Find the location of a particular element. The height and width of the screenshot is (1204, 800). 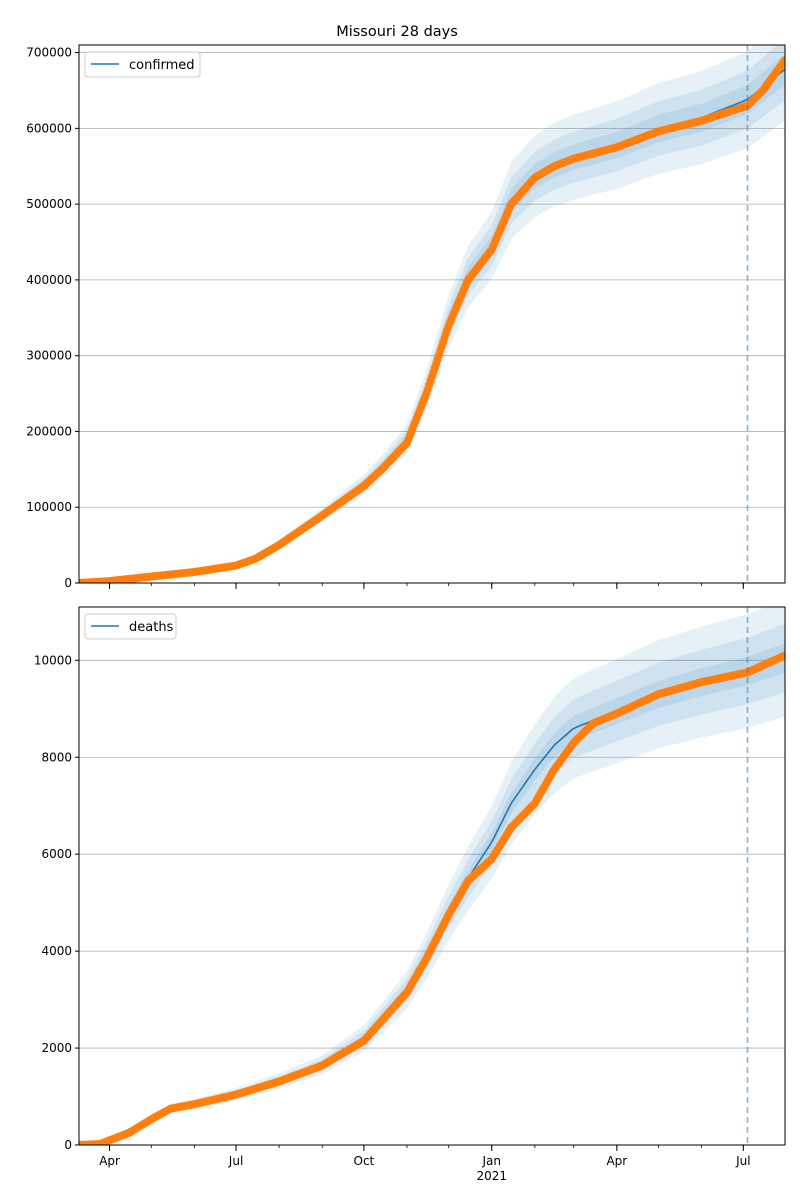

legend-entry: confirmed is located at coordinates (162, 65).